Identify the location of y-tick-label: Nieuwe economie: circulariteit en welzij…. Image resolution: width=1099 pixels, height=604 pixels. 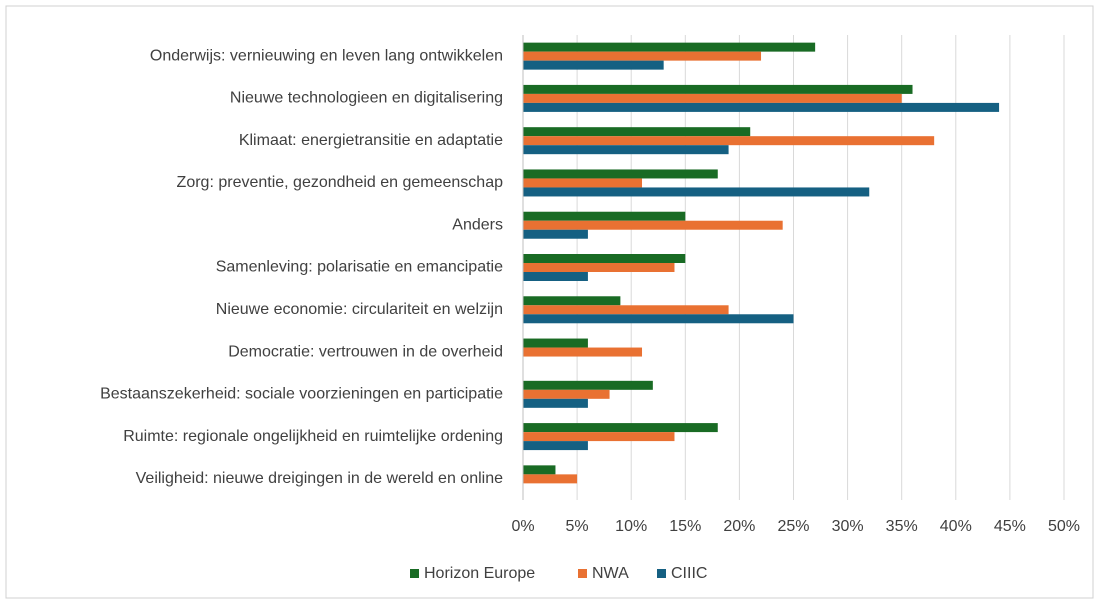
(359, 309).